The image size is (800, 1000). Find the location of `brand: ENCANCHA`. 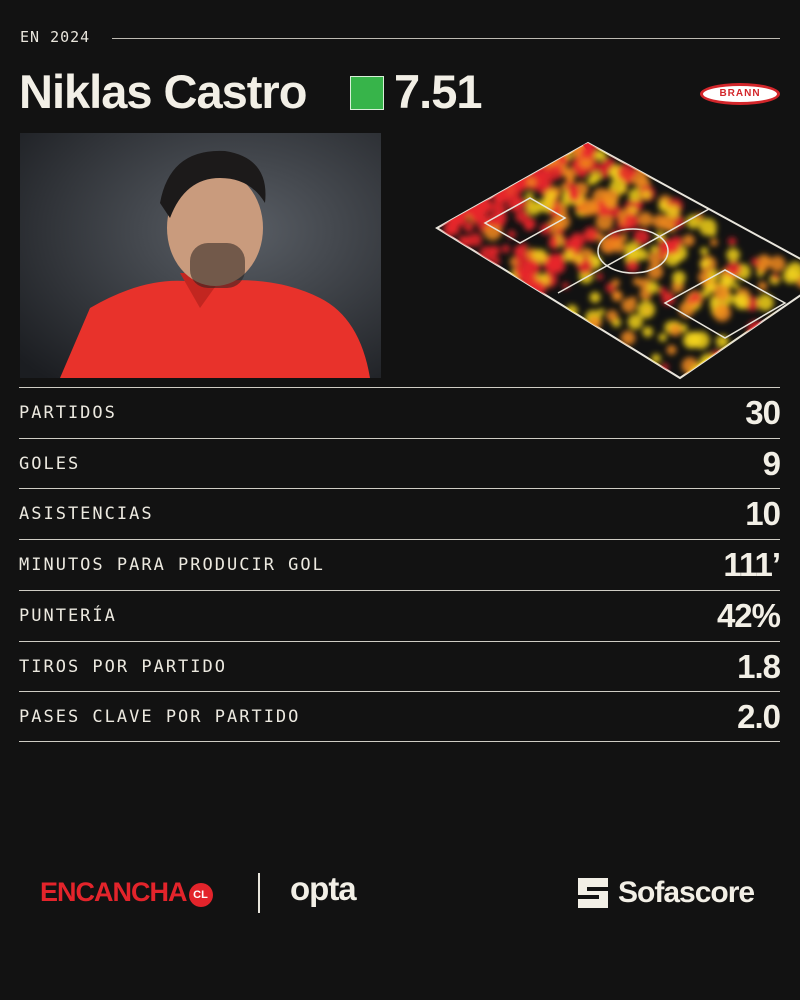

brand: ENCANCHA is located at coordinates (113, 892).